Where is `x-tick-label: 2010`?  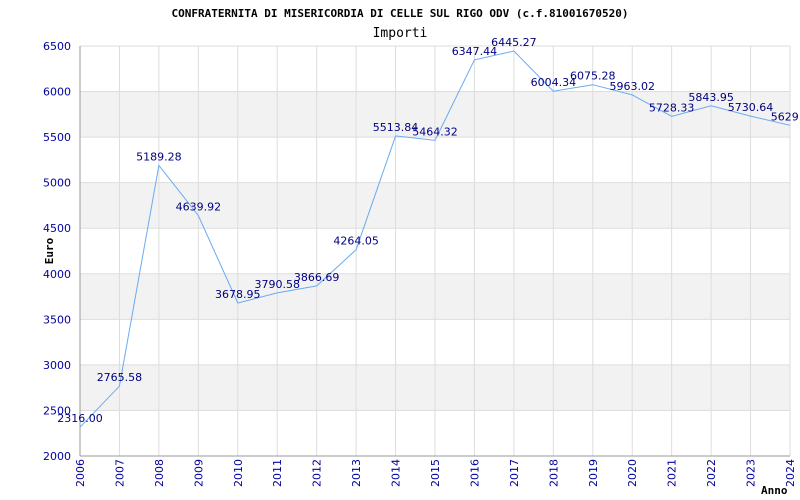 x-tick-label: 2010 is located at coordinates (238, 473).